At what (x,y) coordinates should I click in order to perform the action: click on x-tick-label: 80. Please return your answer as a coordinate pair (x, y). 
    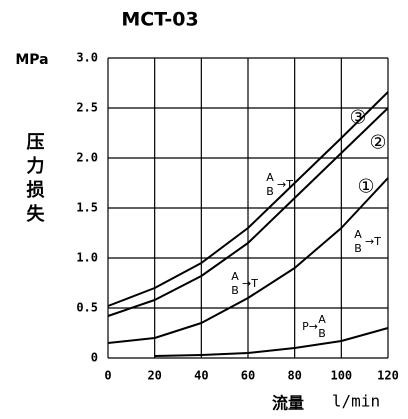
    Looking at the image, I should click on (294, 376).